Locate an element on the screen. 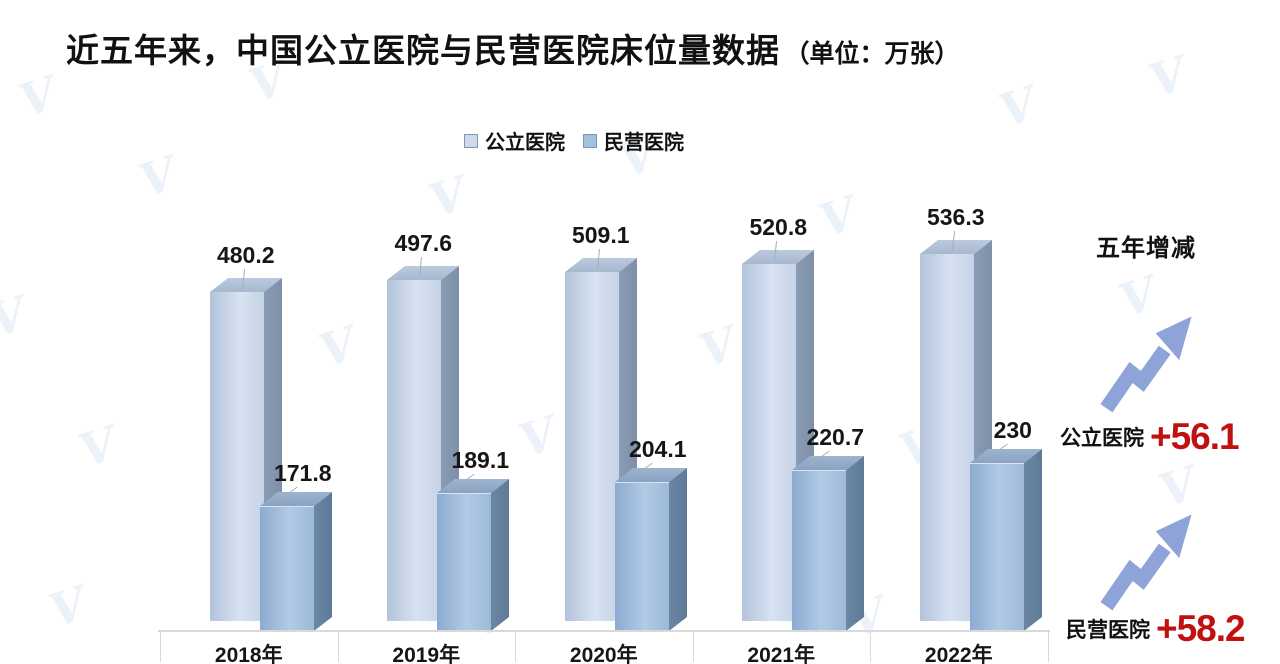  legend-label: 民营医院 is located at coordinates (644, 143).